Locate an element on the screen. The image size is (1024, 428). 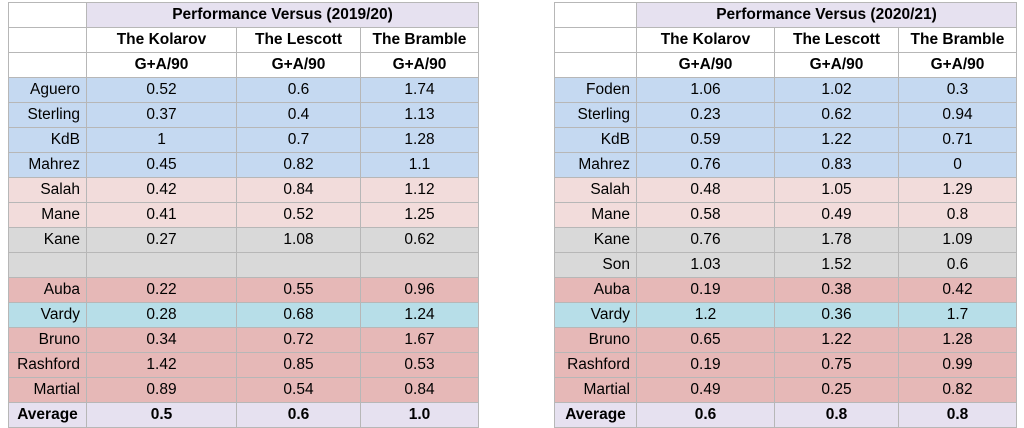
value-cell: 1.22 is located at coordinates (836, 340).